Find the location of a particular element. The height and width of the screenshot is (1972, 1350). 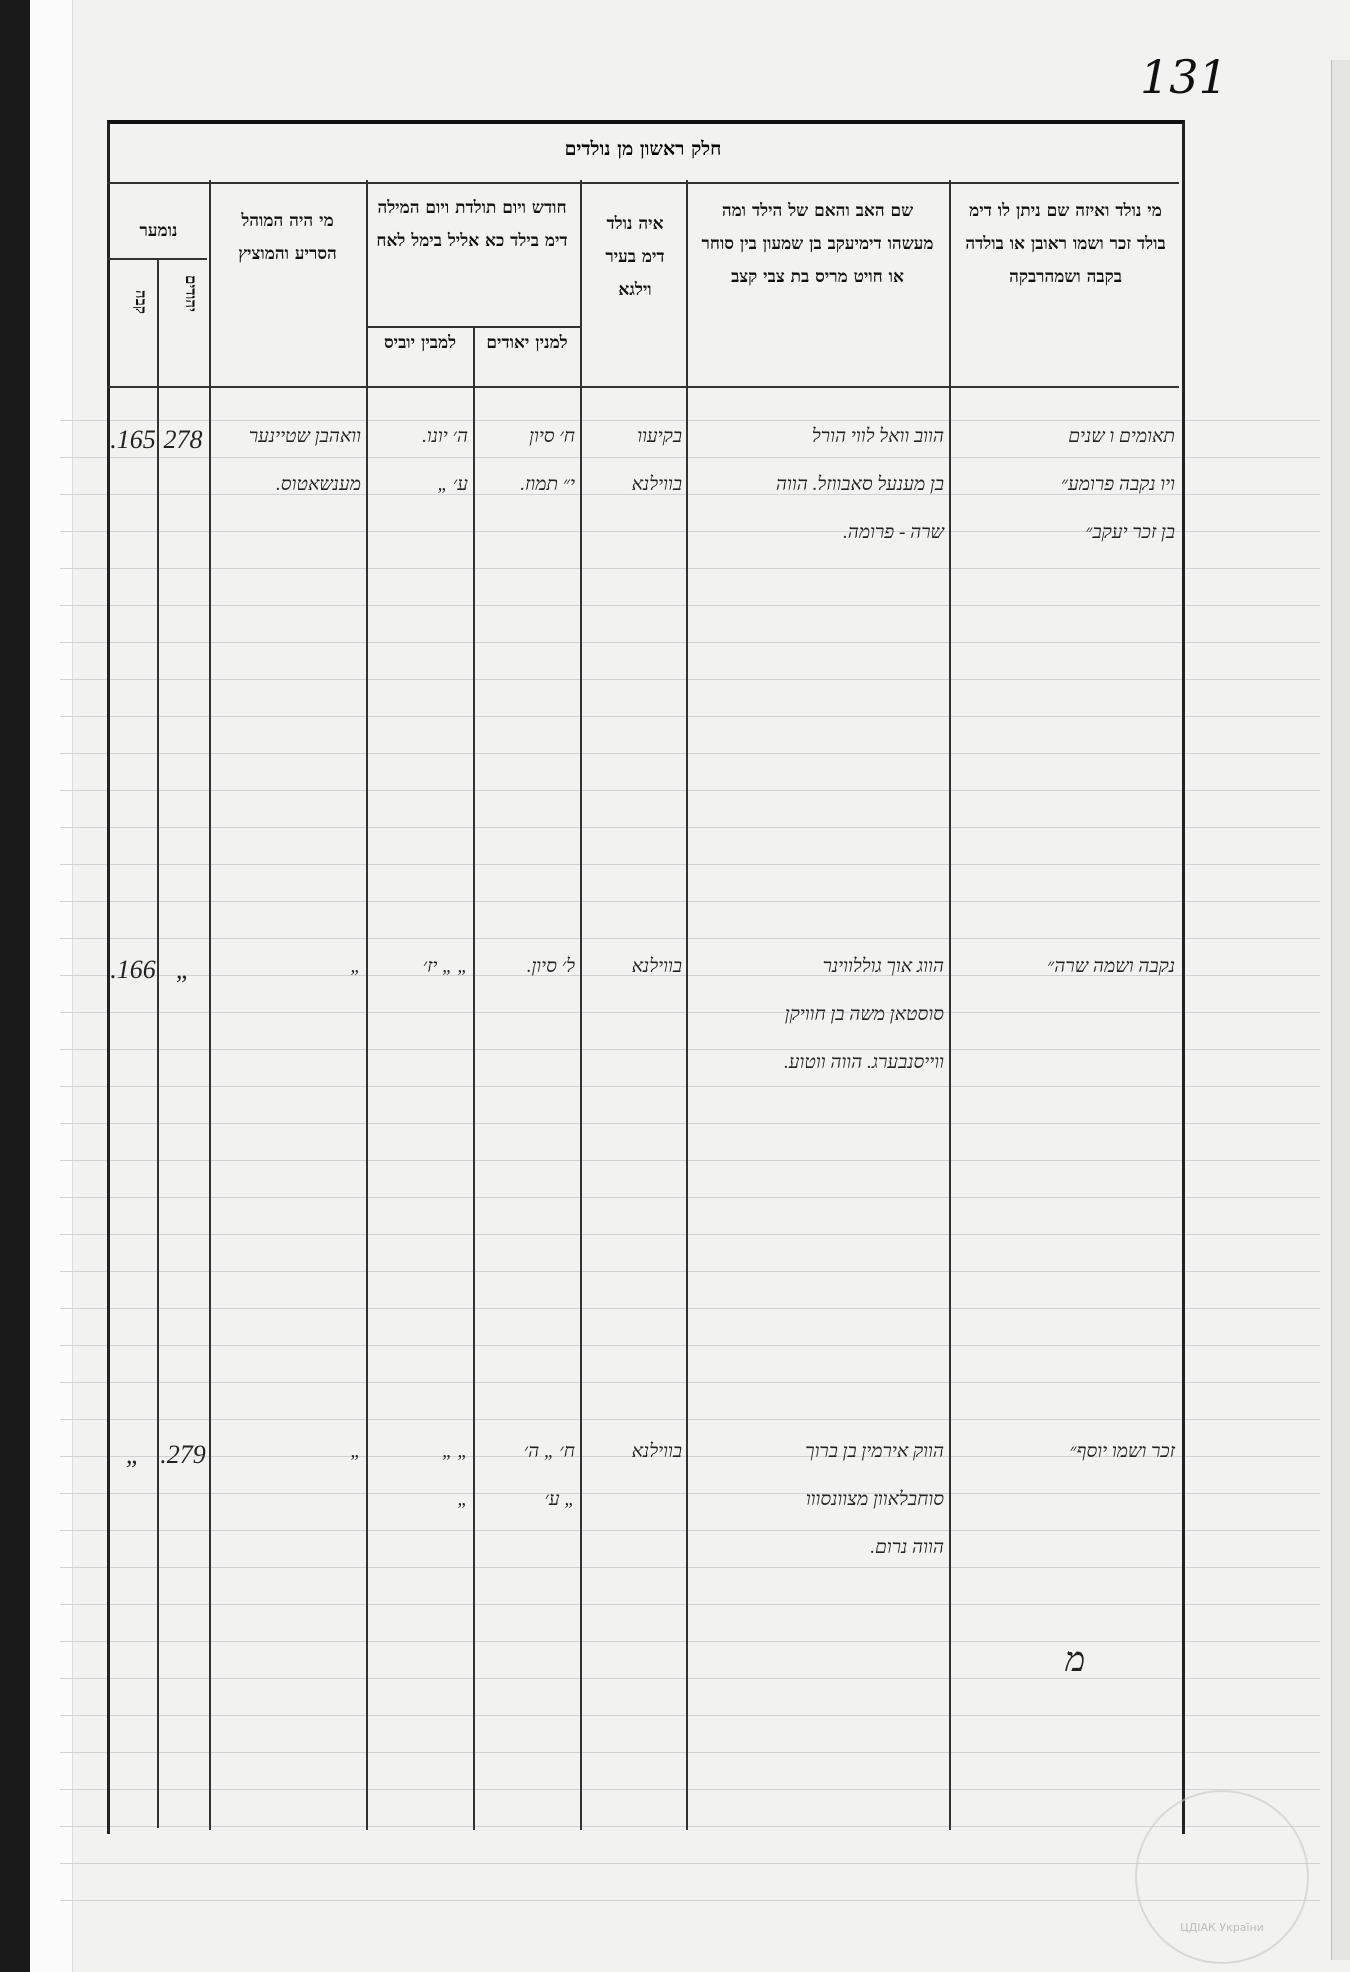

entry-child-cell: נקבה ושמה שרה״ is located at coordinates (1064, 979).